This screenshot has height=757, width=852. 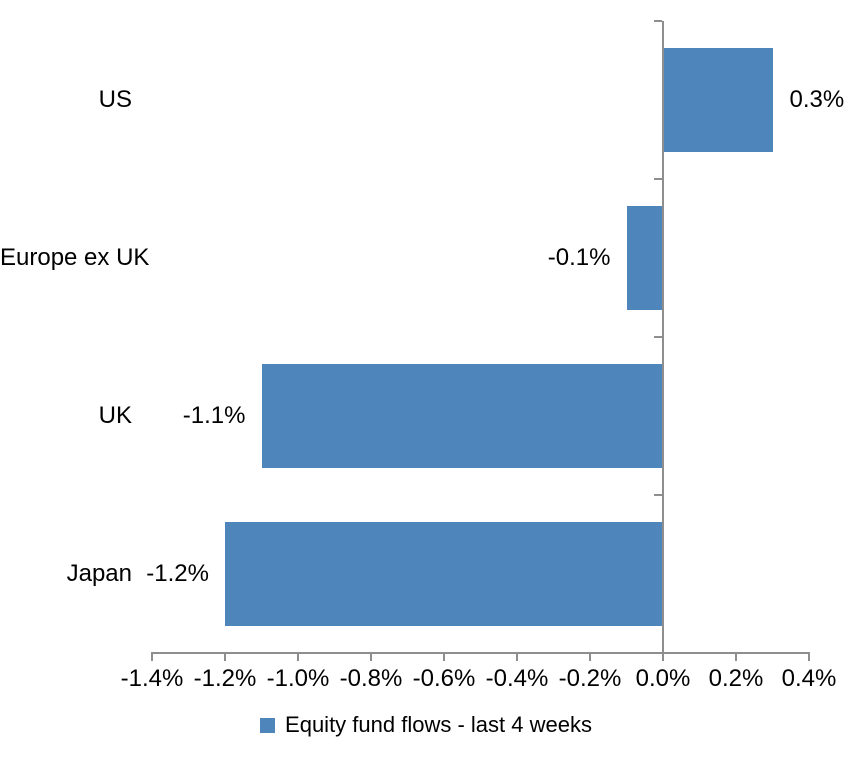 What do you see at coordinates (177, 573) in the screenshot?
I see `value-label-japan: -1.2%` at bounding box center [177, 573].